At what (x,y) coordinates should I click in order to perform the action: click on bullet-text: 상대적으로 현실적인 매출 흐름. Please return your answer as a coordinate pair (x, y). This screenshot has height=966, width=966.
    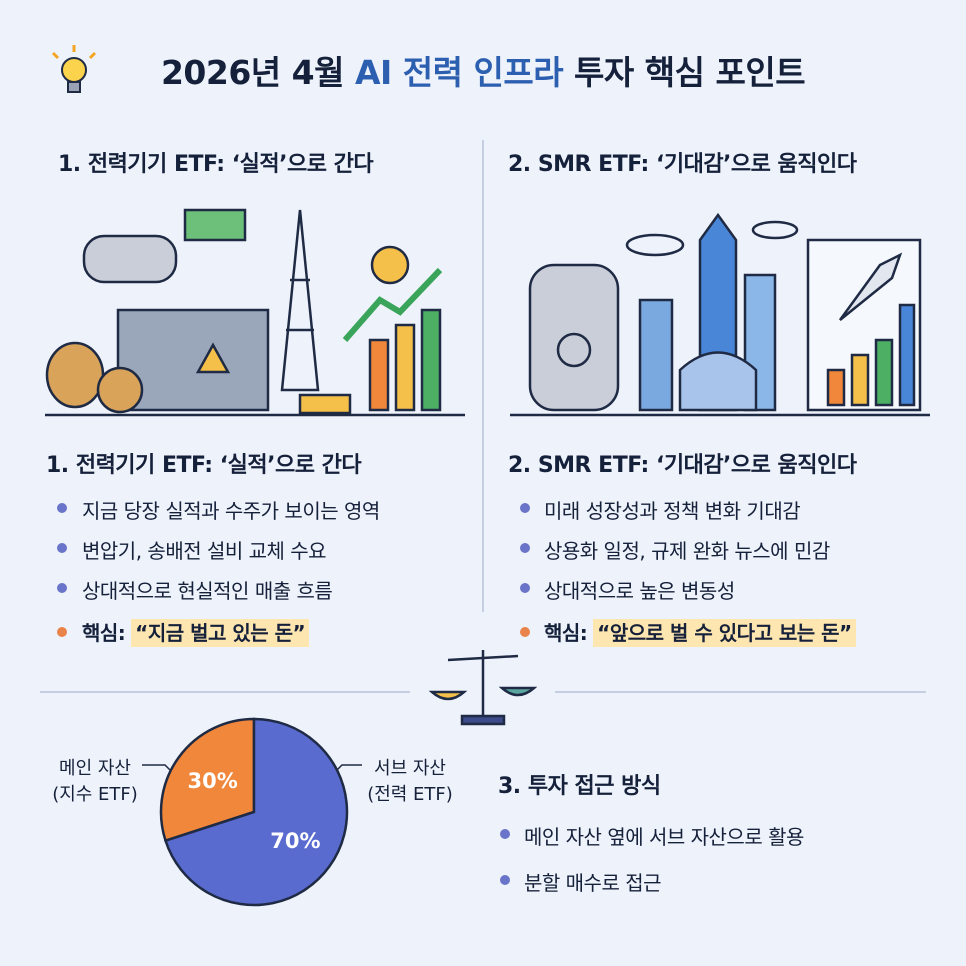
    Looking at the image, I should click on (207, 591).